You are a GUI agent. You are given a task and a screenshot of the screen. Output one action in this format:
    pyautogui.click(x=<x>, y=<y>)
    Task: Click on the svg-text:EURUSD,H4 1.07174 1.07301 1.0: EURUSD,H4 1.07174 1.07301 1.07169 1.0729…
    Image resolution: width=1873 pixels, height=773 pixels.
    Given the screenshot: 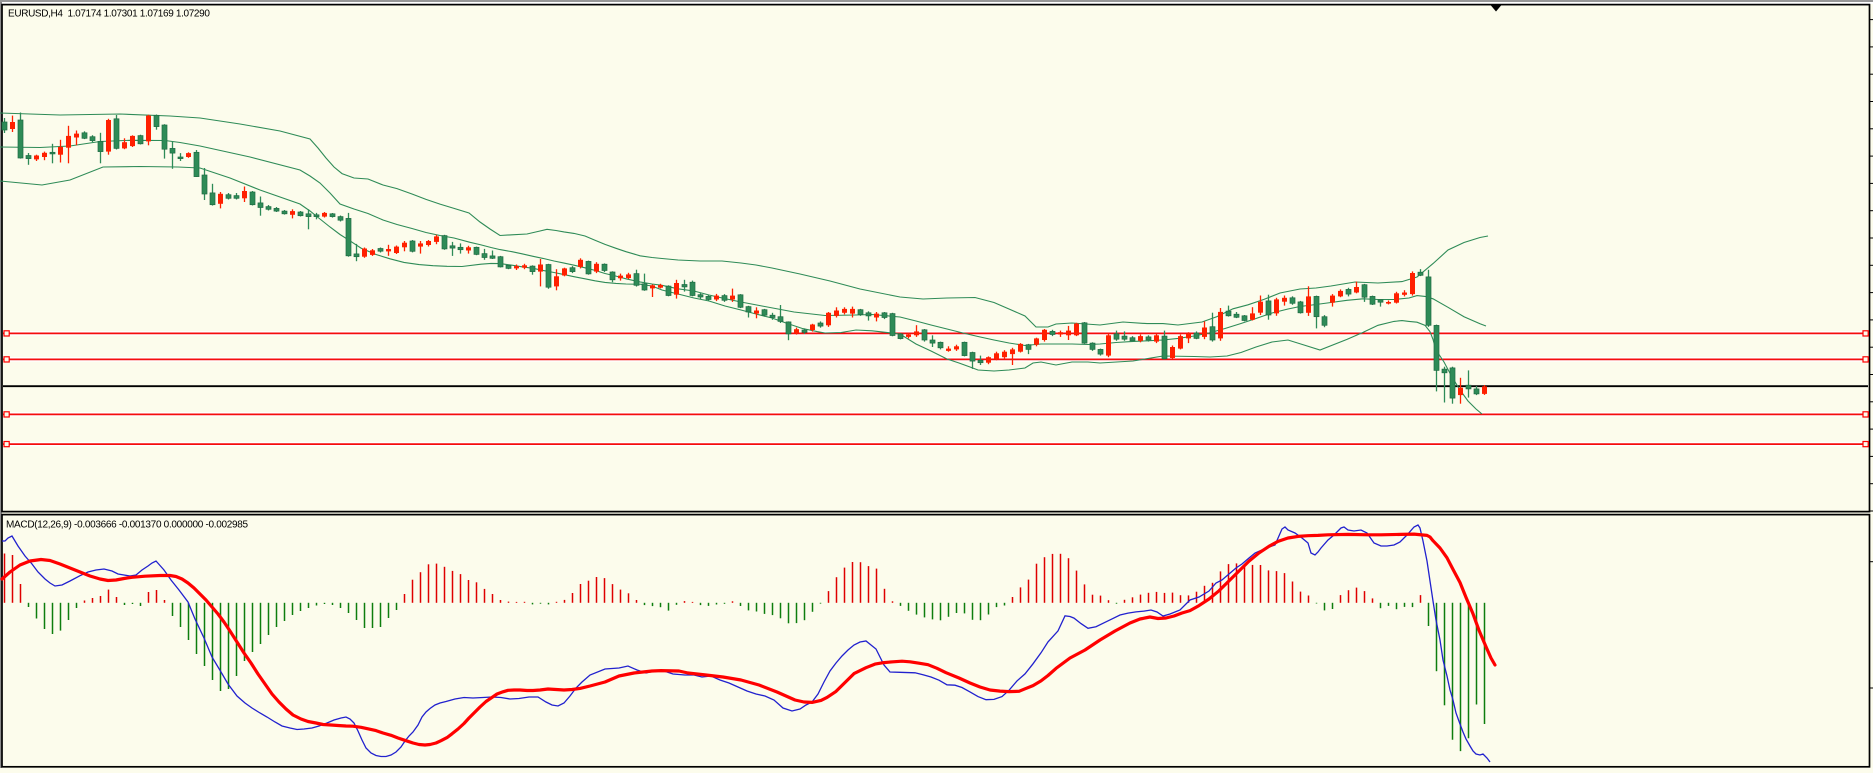 What is the action you would take?
    pyautogui.click(x=109, y=14)
    